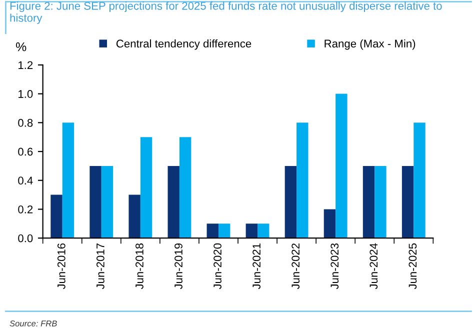  Describe the element at coordinates (296, 267) in the screenshot. I see `x-tick-label: Jun-2022` at that location.